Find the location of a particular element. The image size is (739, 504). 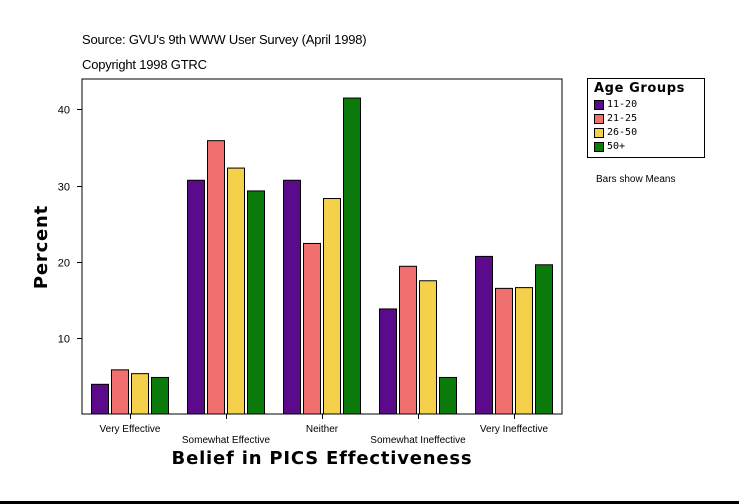

legend-item: 26-50 is located at coordinates (615, 133).